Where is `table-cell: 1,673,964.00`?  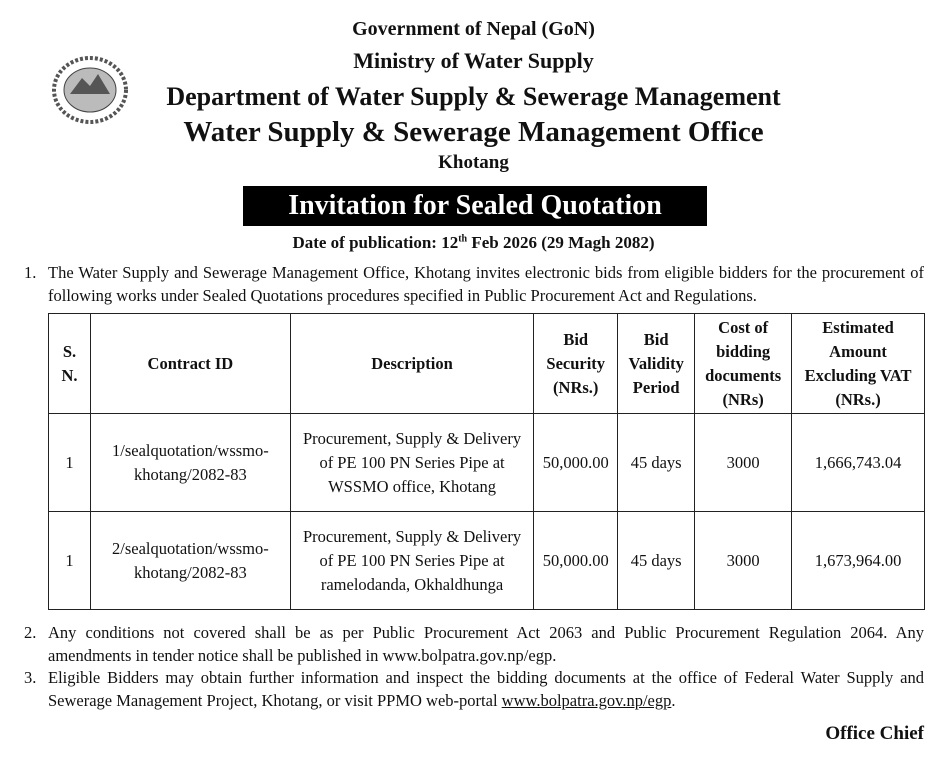 table-cell: 1,673,964.00 is located at coordinates (858, 560).